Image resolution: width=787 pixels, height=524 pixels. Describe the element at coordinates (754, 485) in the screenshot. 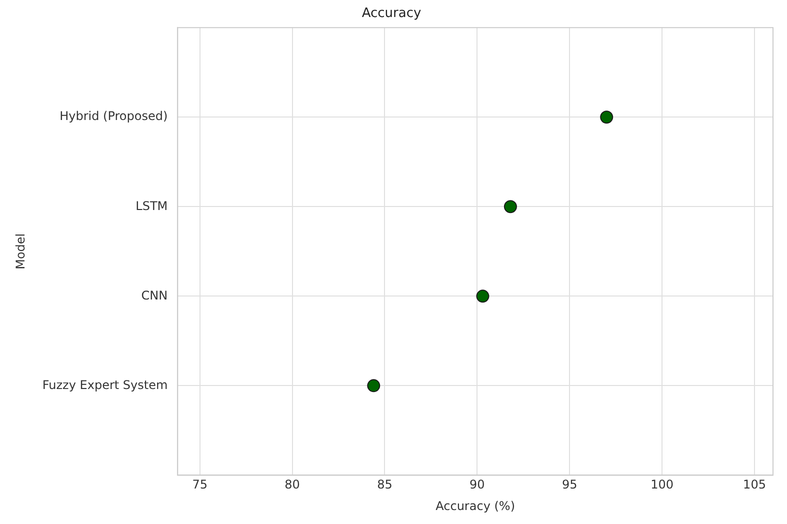

I see `x-tick-label: 105` at that location.